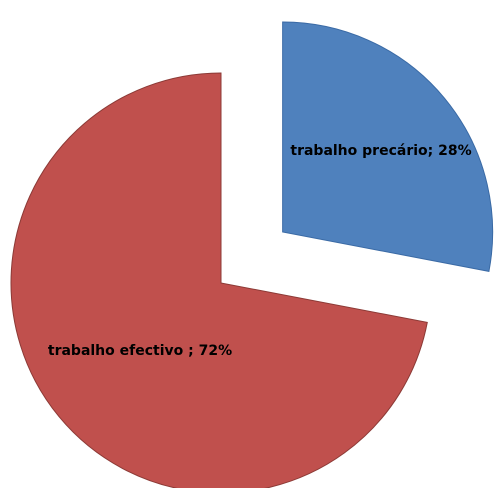  Describe the element at coordinates (380, 151) in the screenshot. I see `slice-label-trabalho-precario: trabalho precário; 28%` at that location.